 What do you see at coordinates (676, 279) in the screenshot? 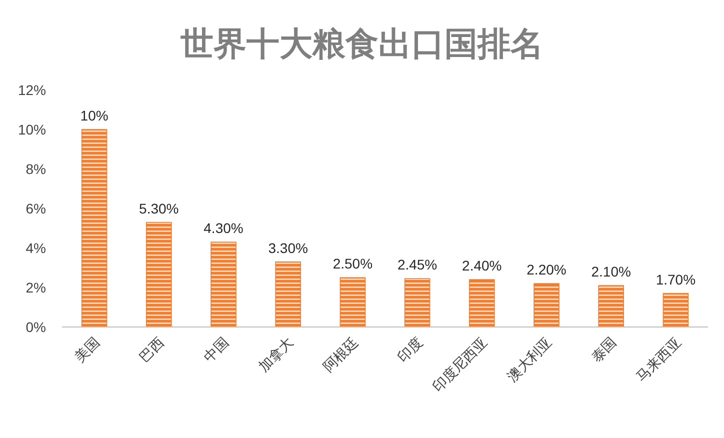
I see `value-label: 1.70%` at bounding box center [676, 279].